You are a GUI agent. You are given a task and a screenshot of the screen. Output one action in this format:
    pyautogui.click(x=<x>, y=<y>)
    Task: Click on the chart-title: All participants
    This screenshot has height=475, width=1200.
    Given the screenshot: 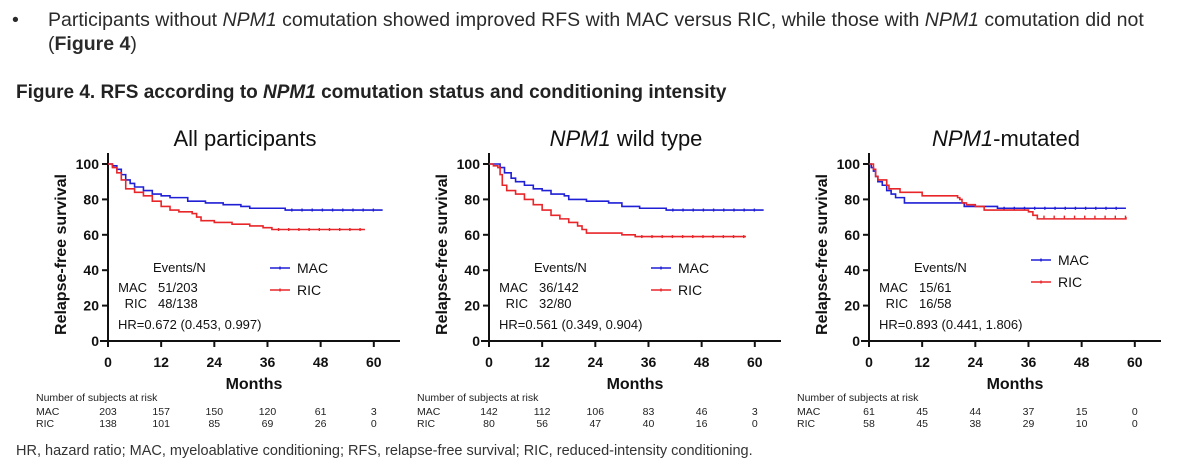 What is the action you would take?
    pyautogui.click(x=244, y=138)
    